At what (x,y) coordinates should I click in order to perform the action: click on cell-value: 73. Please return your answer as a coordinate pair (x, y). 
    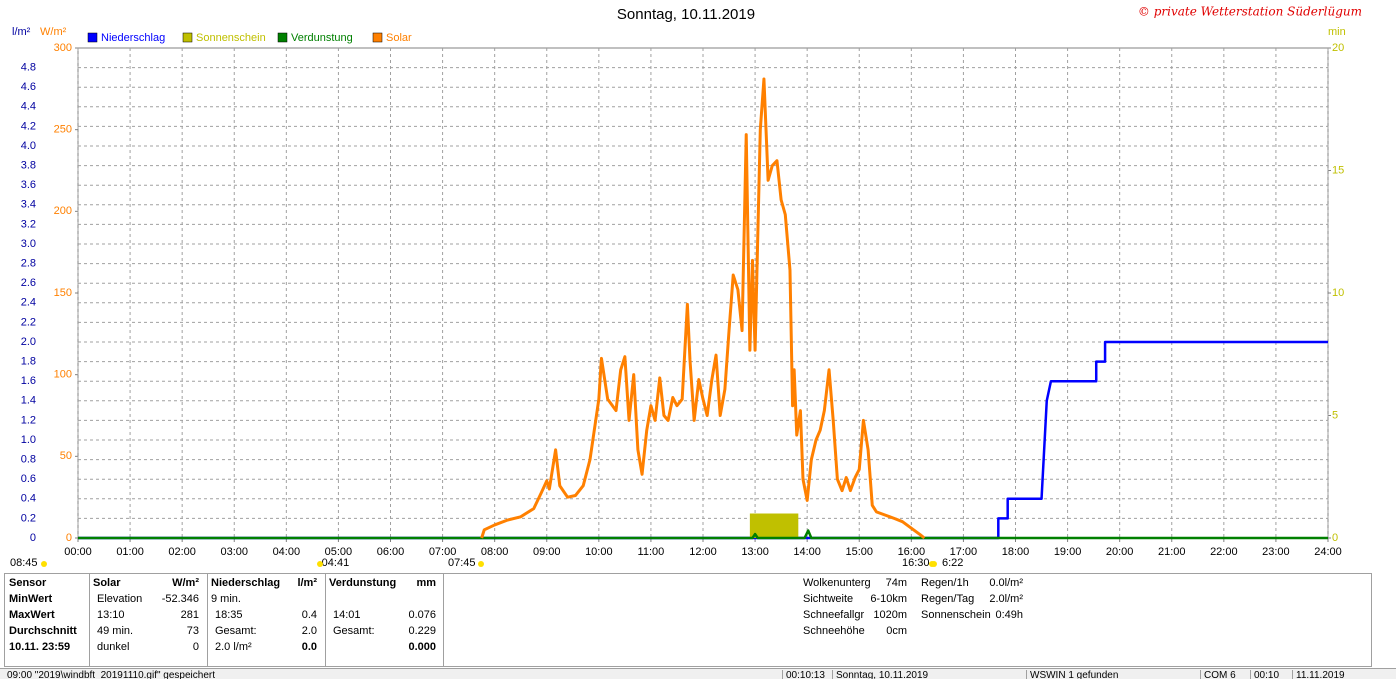
    Looking at the image, I should click on (192, 631).